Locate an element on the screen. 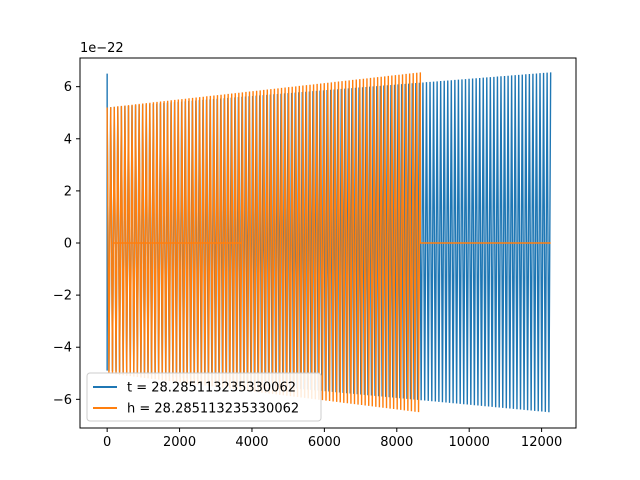  x-tick-label: 8000 is located at coordinates (396, 442).